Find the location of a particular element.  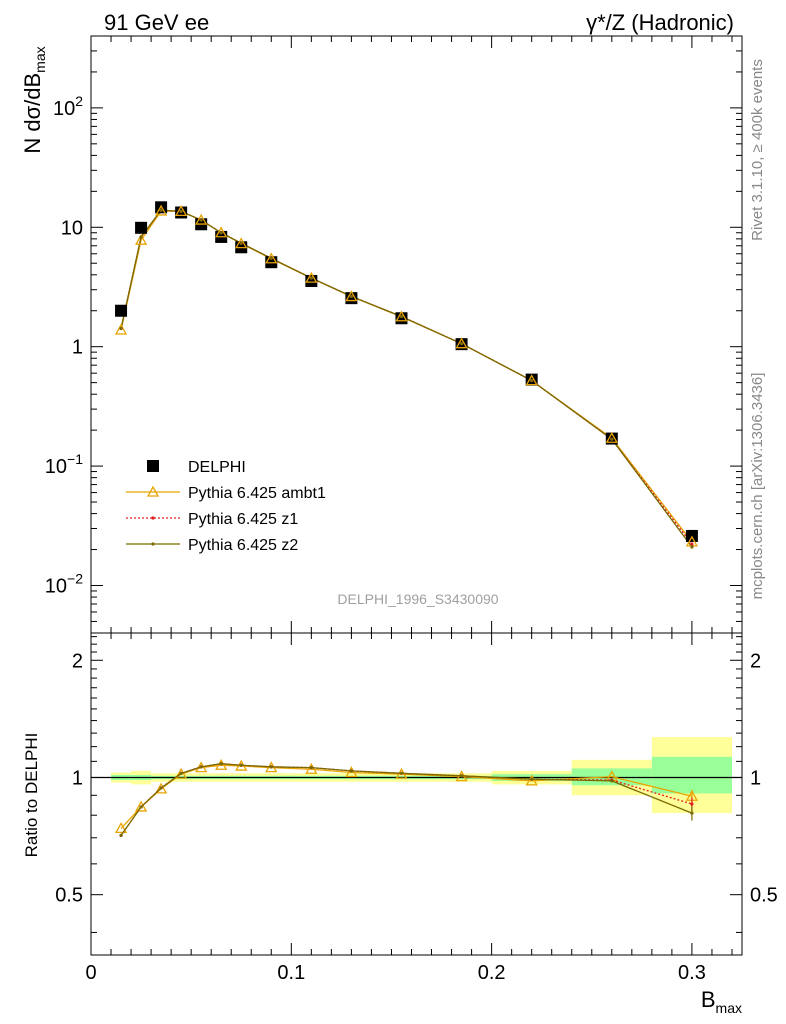

legend-label: Pythia 6.425 z2 is located at coordinates (243, 545).